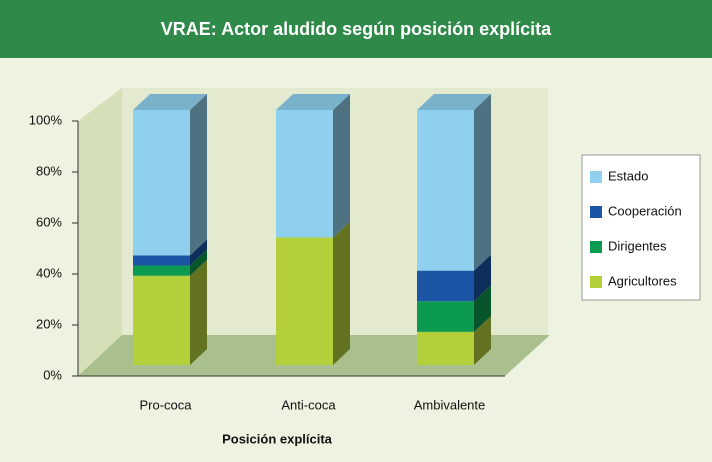 This screenshot has width=712, height=462. What do you see at coordinates (49, 272) in the screenshot?
I see `y-tick-label: 40%` at bounding box center [49, 272].